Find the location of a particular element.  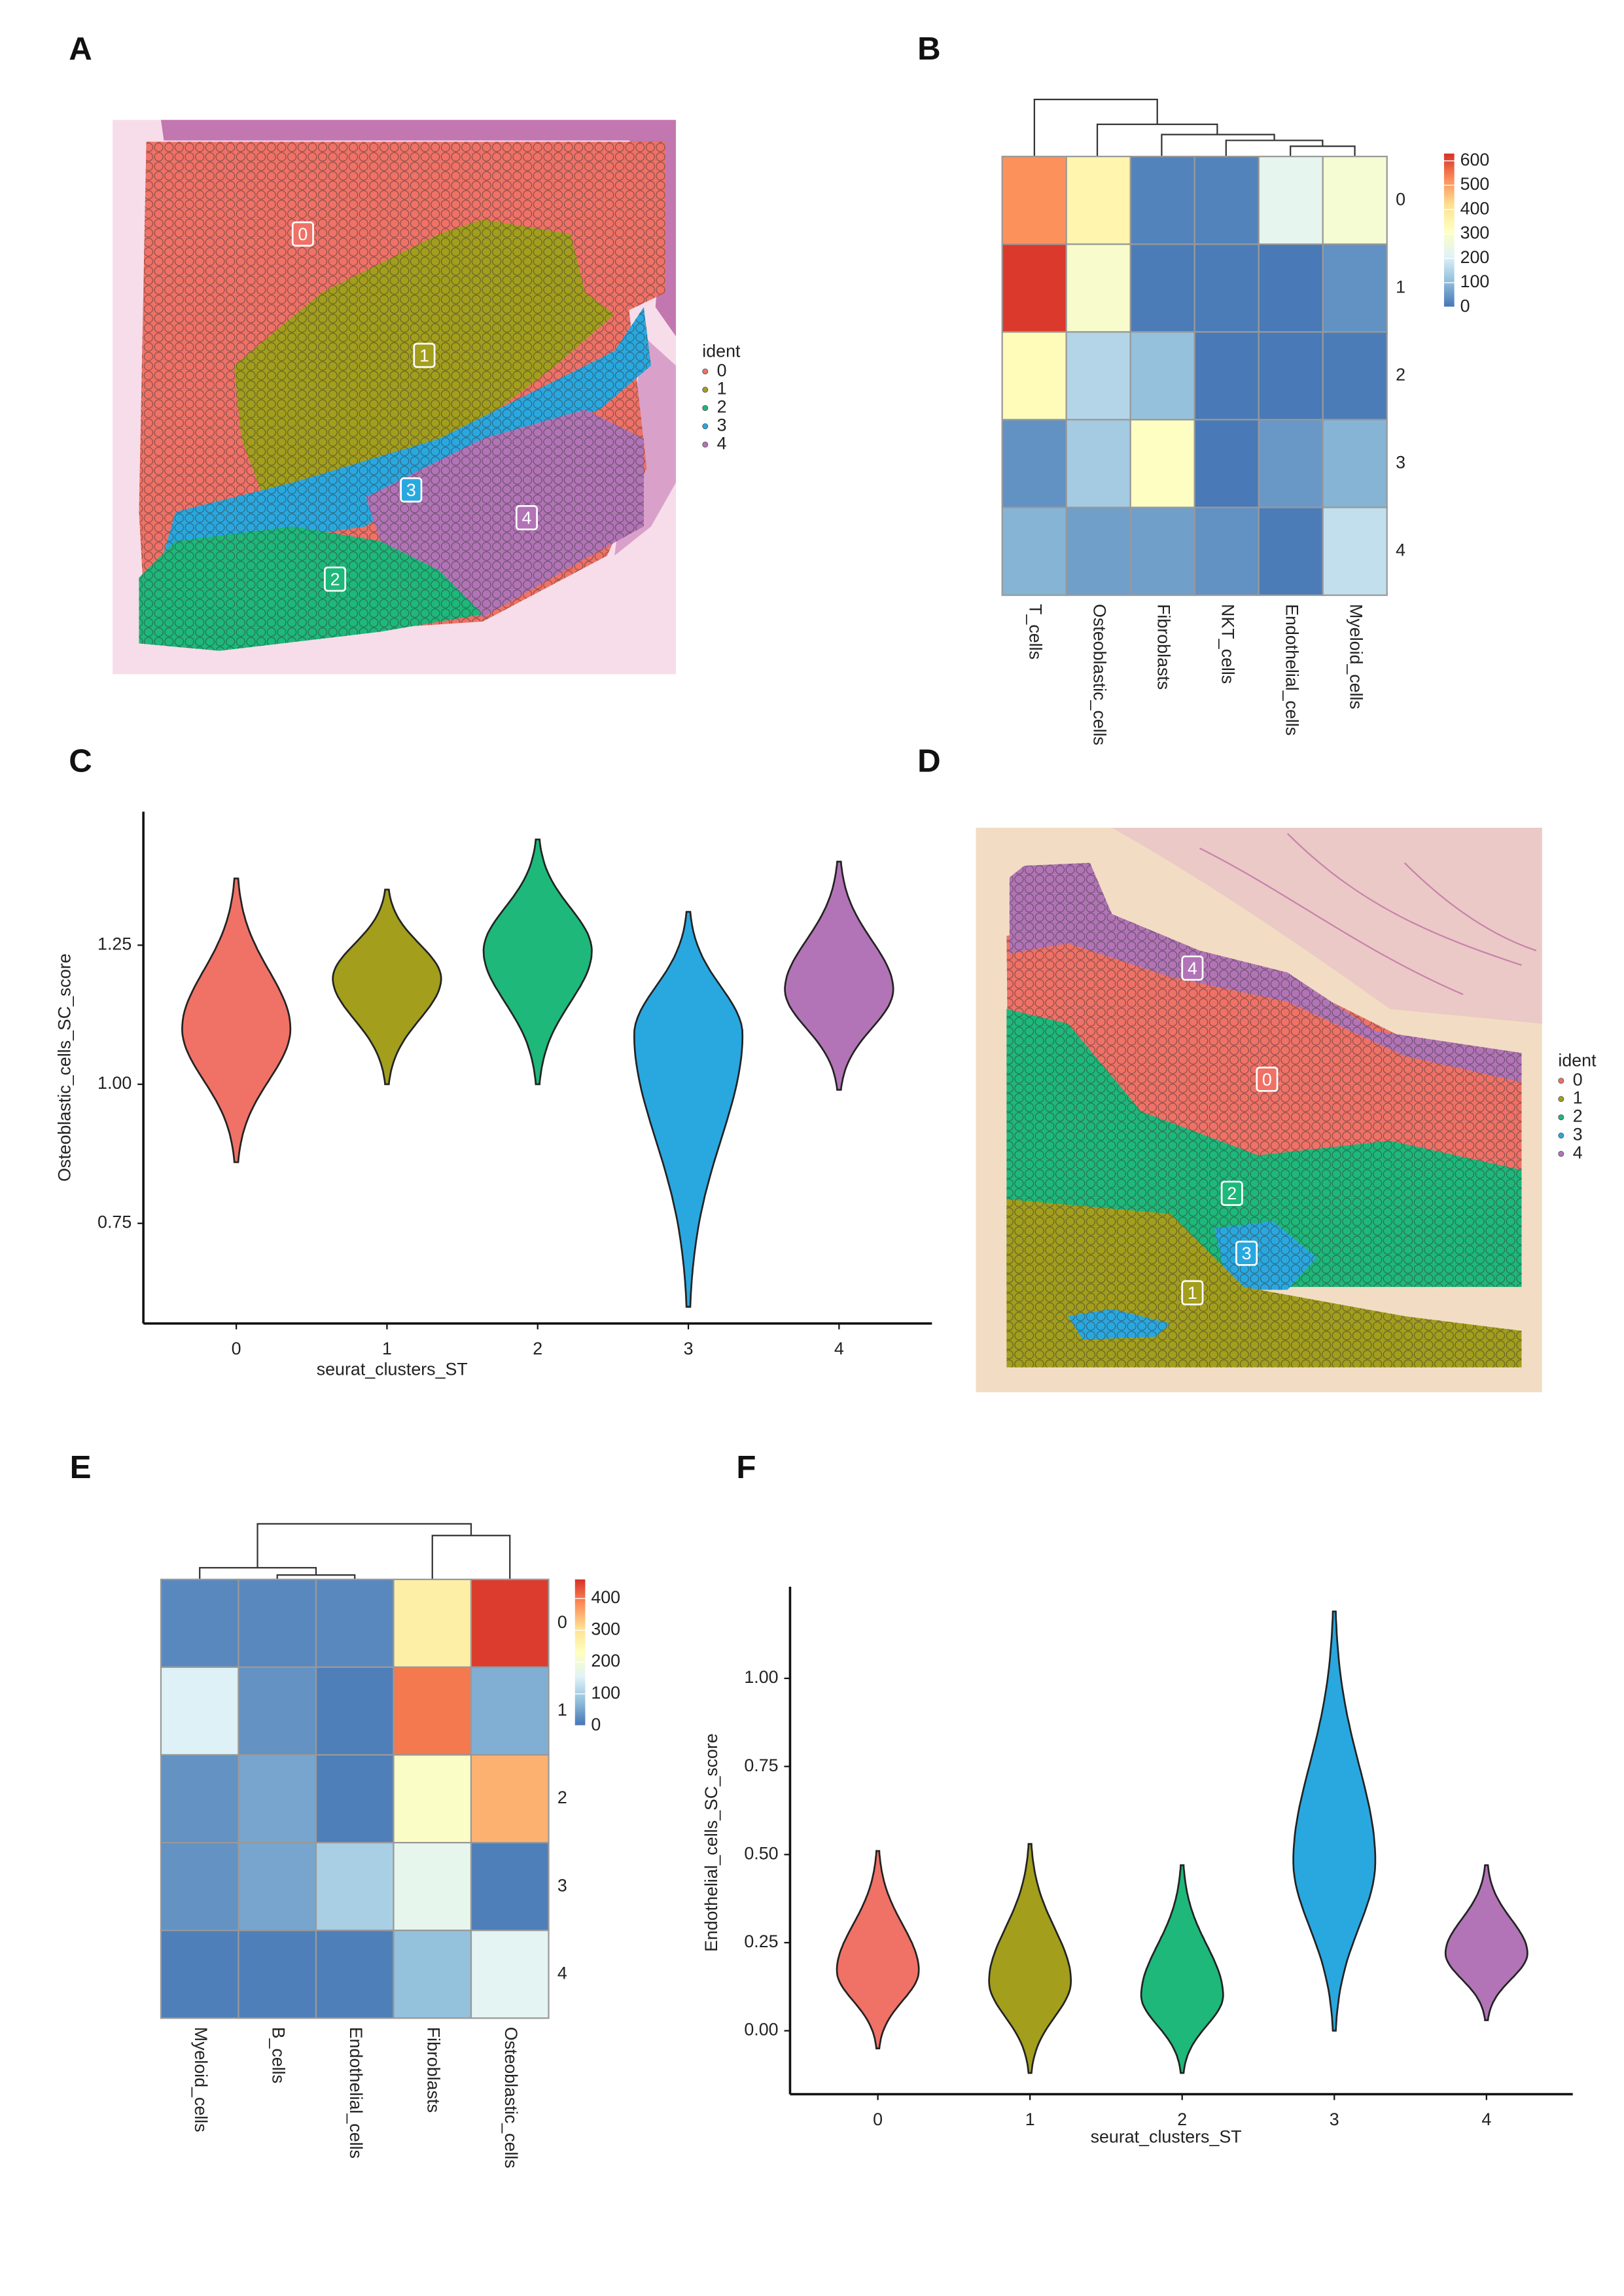

cluster-label: 2 is located at coordinates (335, 579).